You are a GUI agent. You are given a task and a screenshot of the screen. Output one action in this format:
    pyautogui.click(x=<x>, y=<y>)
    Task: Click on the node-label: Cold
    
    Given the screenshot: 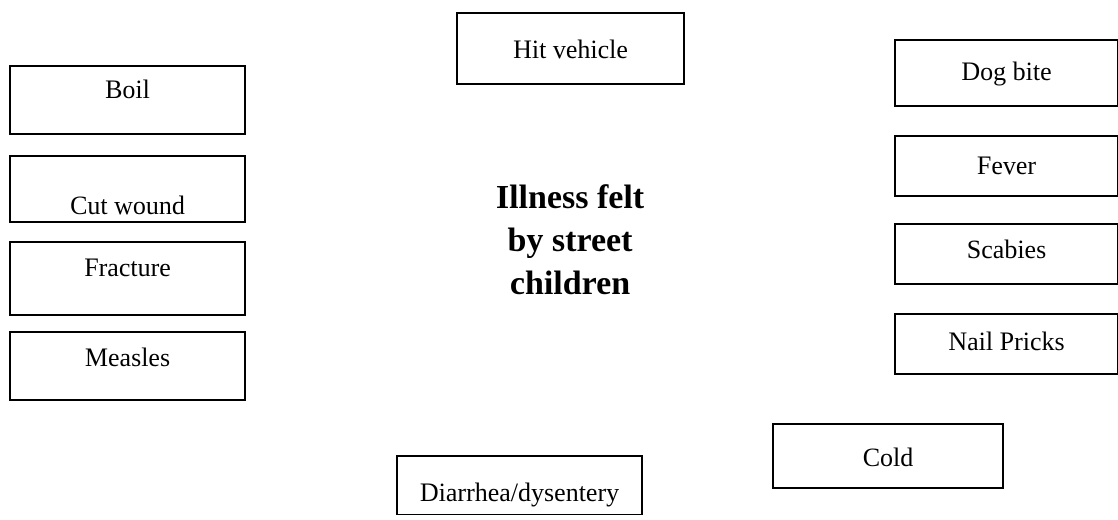 What is the action you would take?
    pyautogui.click(x=888, y=457)
    